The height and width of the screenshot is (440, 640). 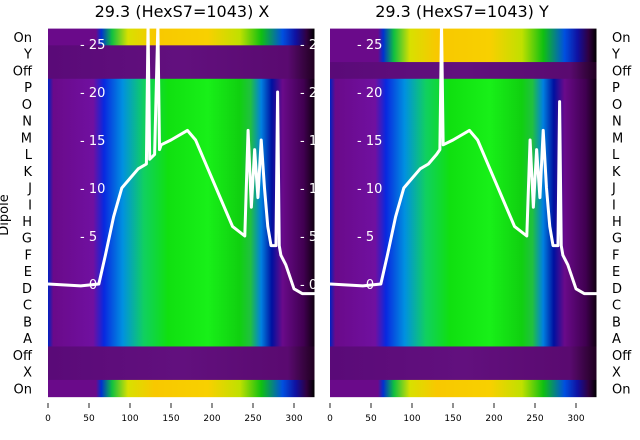 I want to click on x-tick-label: 0, so click(x=330, y=419).